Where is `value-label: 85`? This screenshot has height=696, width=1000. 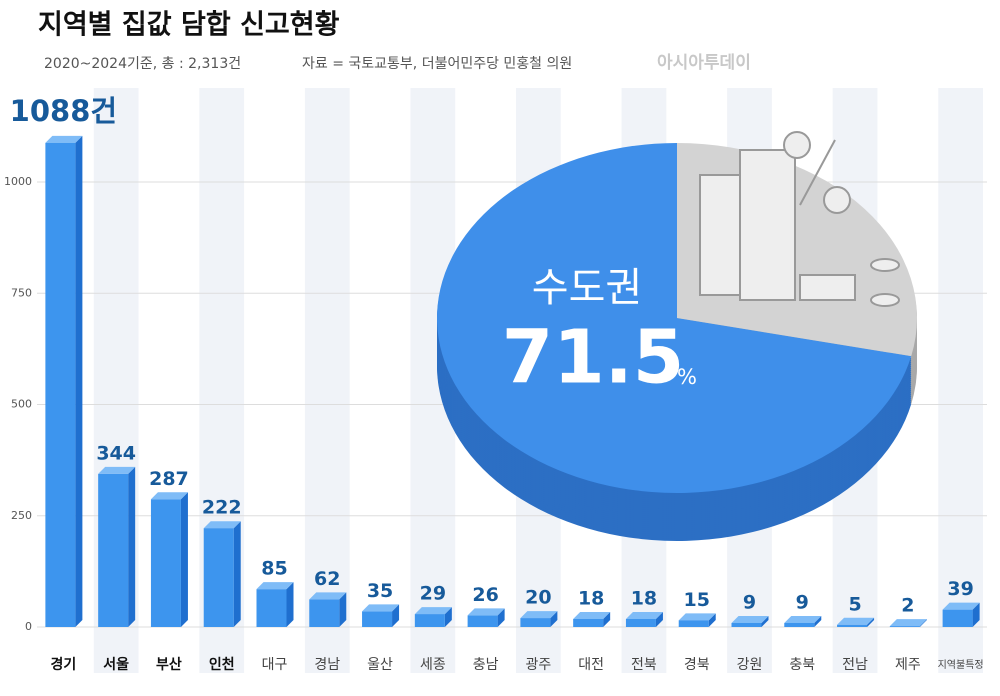 value-label: 85 is located at coordinates (274, 569).